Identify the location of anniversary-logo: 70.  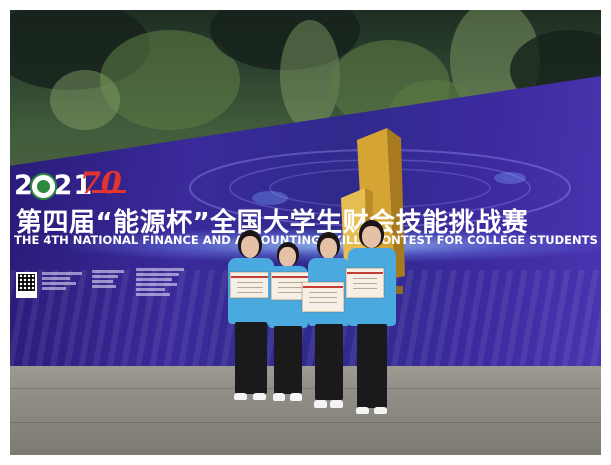
(101, 183).